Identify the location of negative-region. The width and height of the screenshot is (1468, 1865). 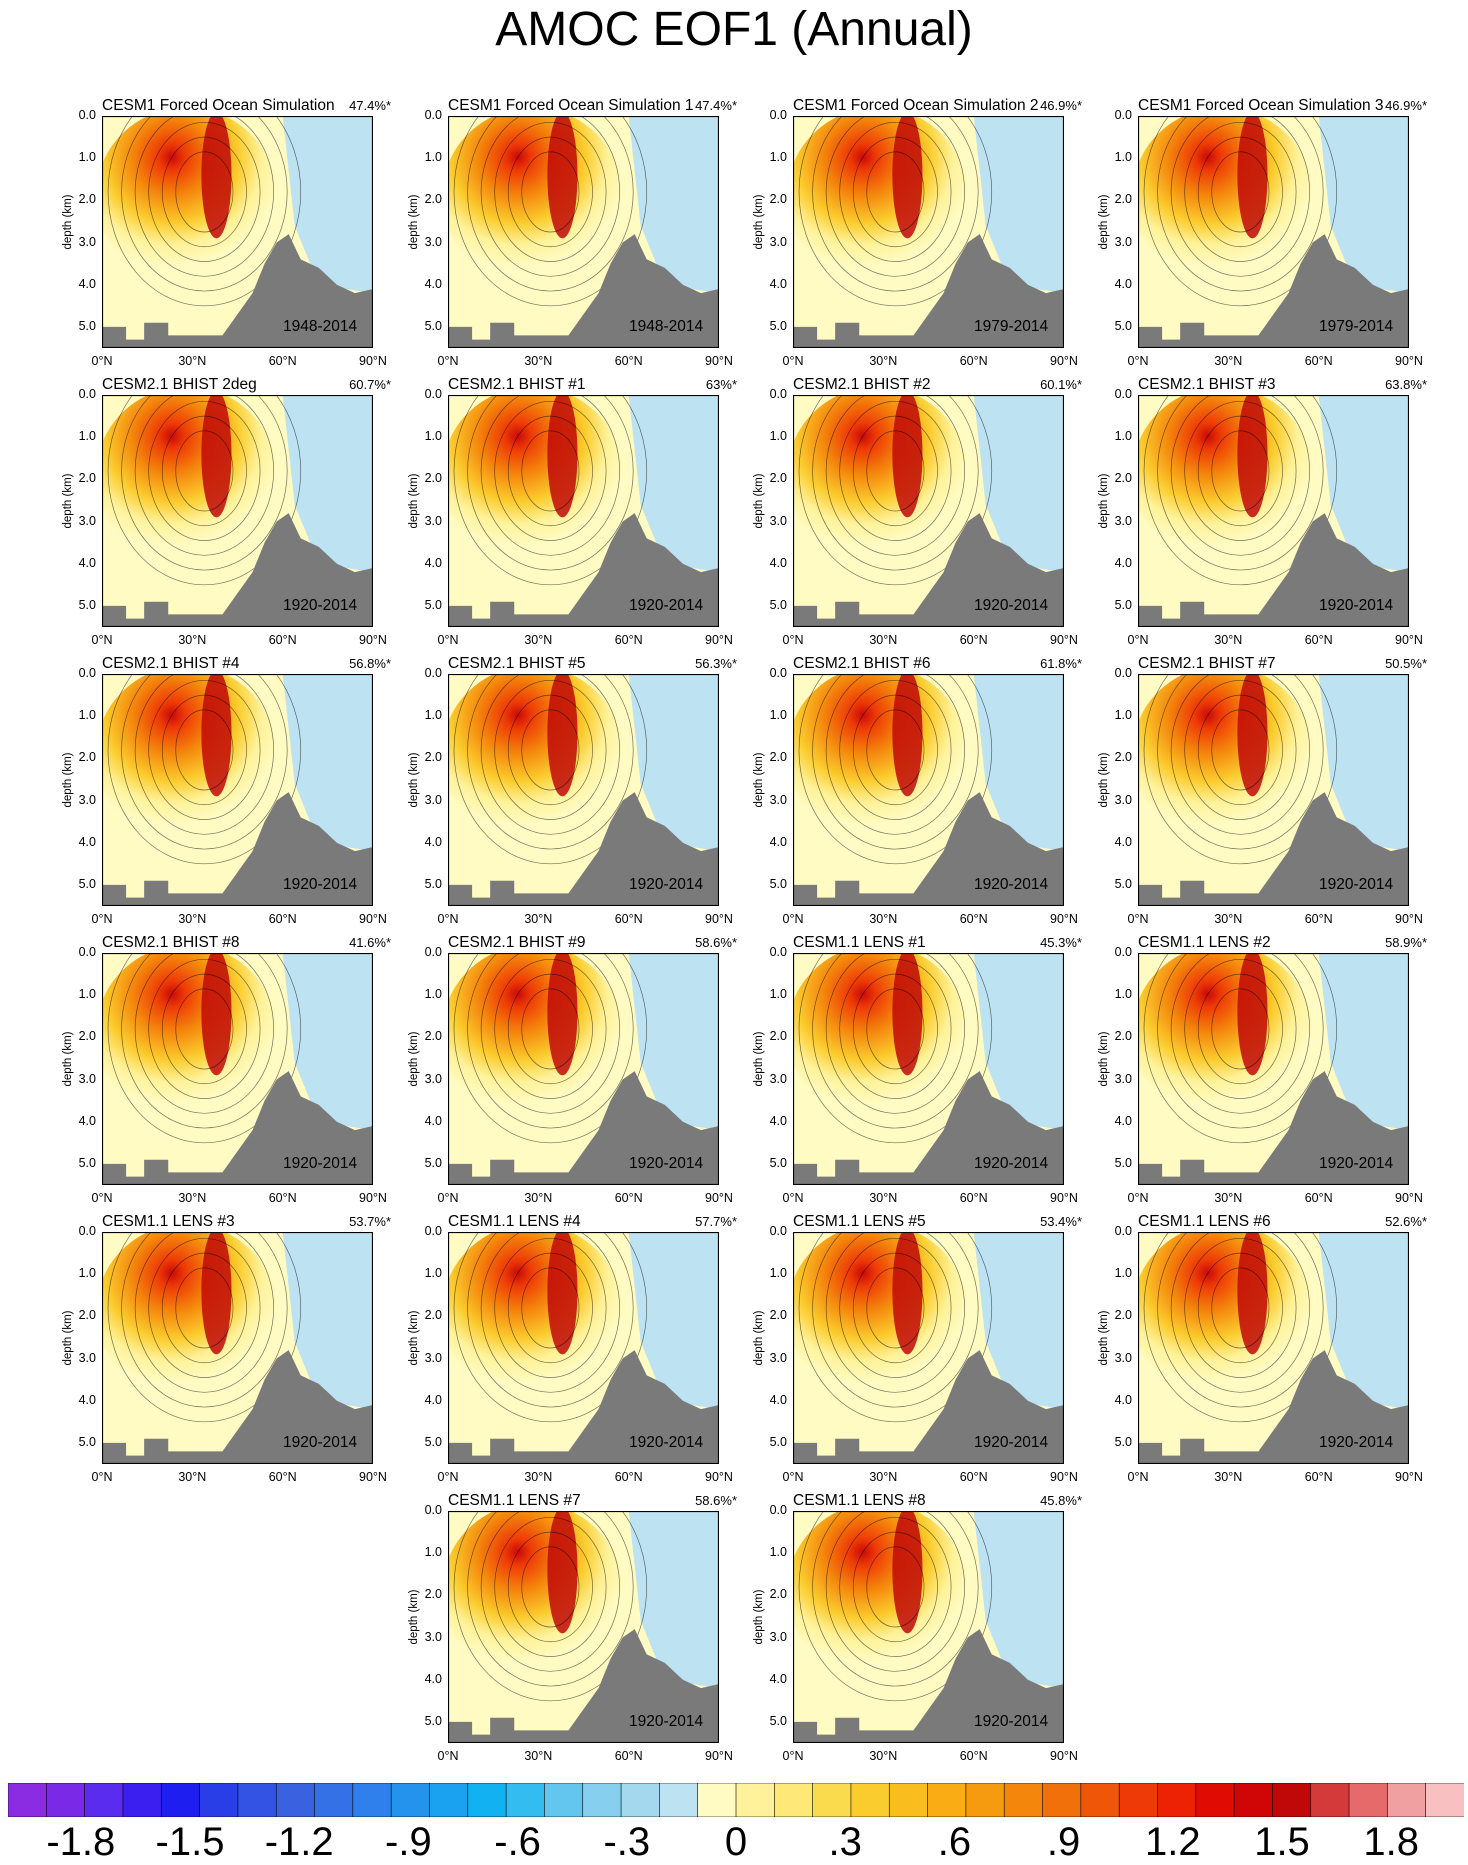
(1018, 1321).